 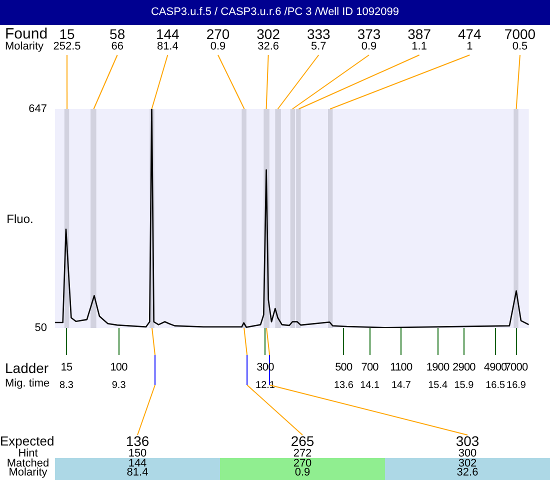 What do you see at coordinates (67, 385) in the screenshot?
I see `x-tick-label: 8.3` at bounding box center [67, 385].